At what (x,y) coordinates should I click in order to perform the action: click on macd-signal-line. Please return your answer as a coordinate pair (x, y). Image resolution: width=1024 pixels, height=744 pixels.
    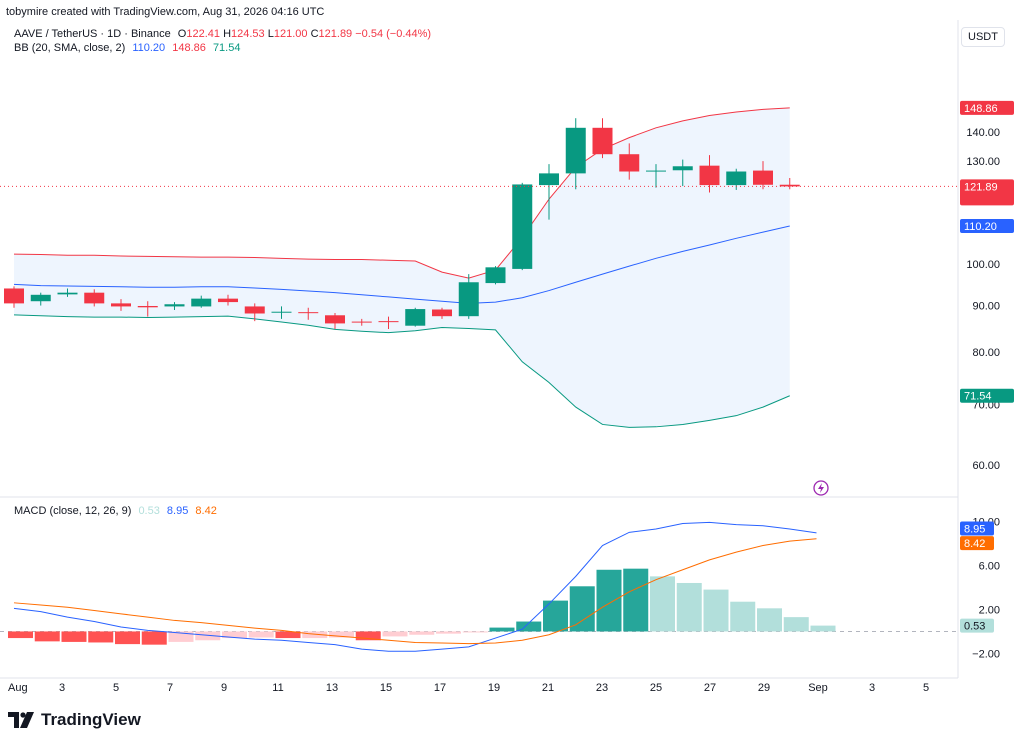
    Looking at the image, I should click on (415, 591).